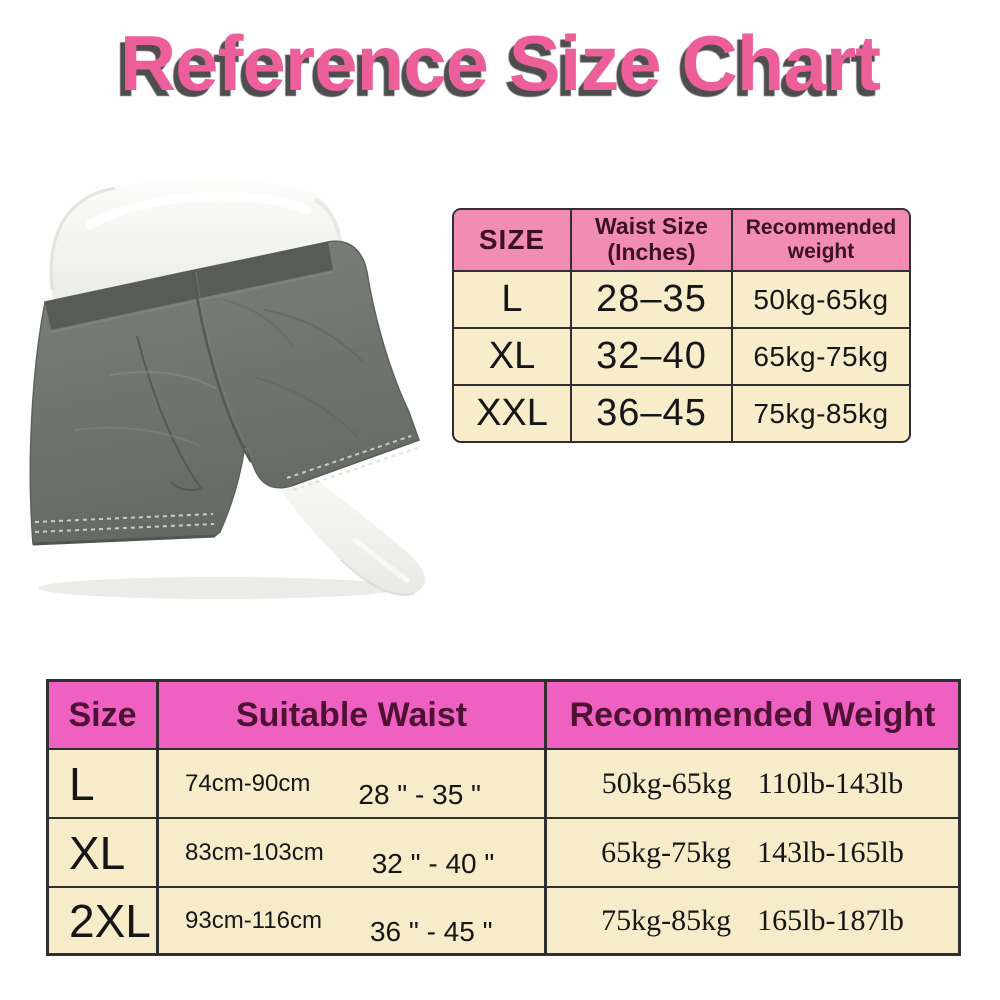 The width and height of the screenshot is (1000, 1000). I want to click on table-cell-weight: 65kg-75kg, so click(821, 357).